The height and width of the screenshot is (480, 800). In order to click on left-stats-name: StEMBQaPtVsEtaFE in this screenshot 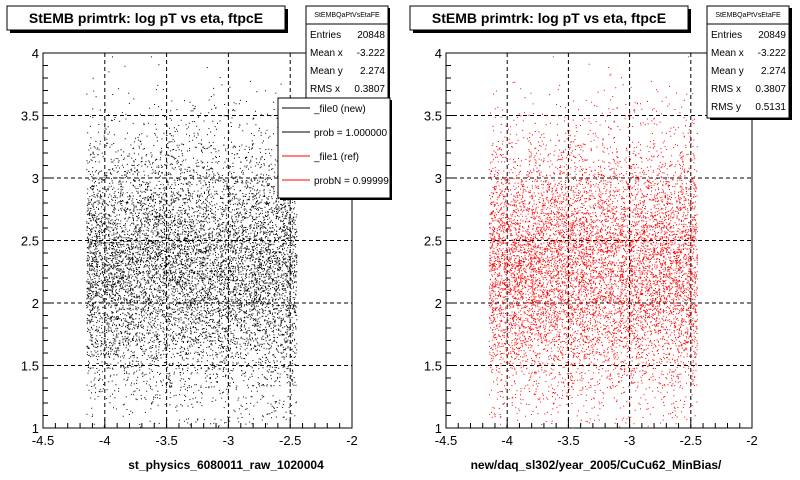, I will do `click(347, 15)`.